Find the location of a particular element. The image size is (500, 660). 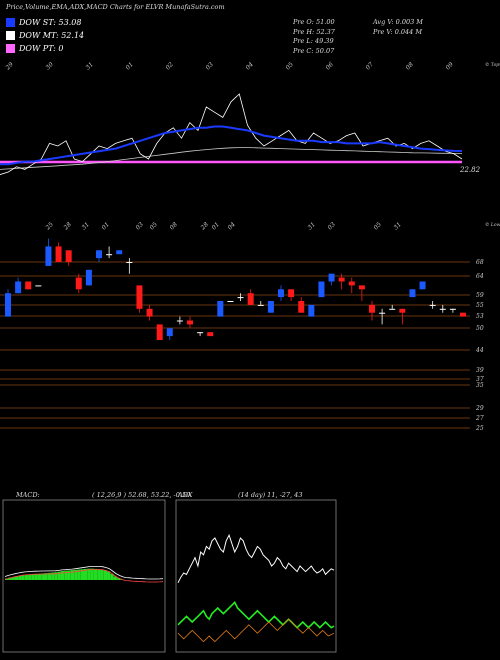

macd-label: MACD: is located at coordinates (28, 495).